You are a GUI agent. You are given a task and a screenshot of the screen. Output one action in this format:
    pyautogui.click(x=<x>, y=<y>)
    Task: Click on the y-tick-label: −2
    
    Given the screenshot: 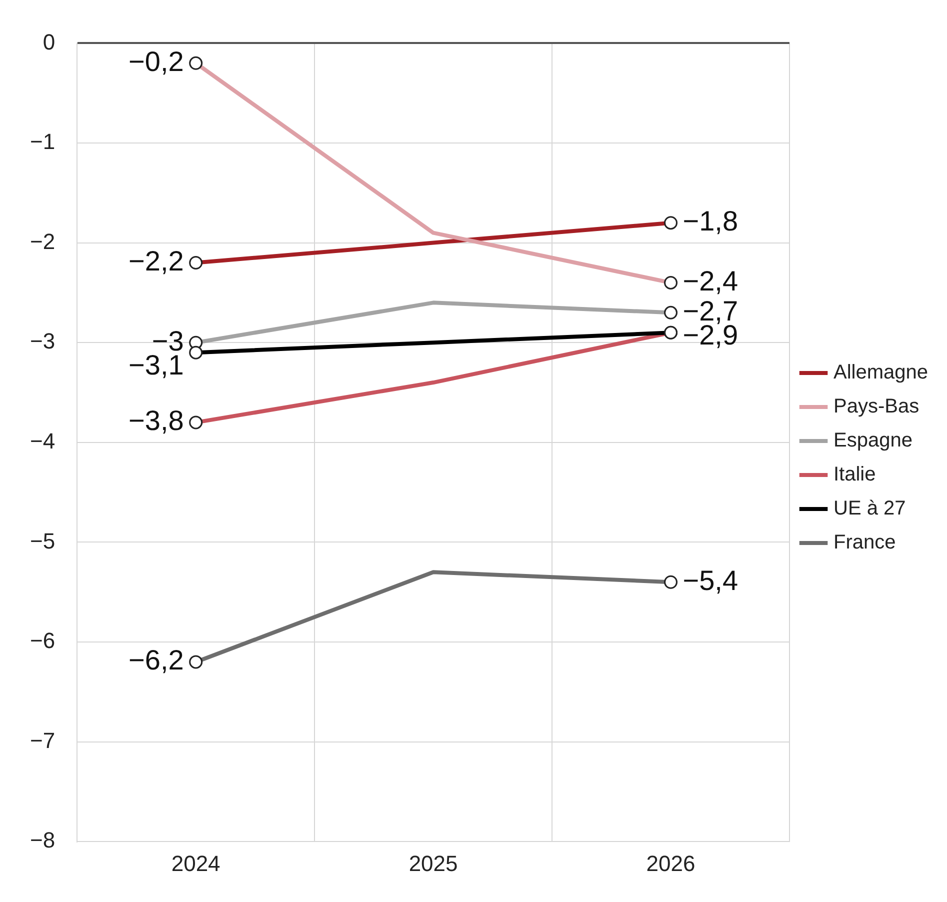 What is the action you would take?
    pyautogui.click(x=43, y=241)
    